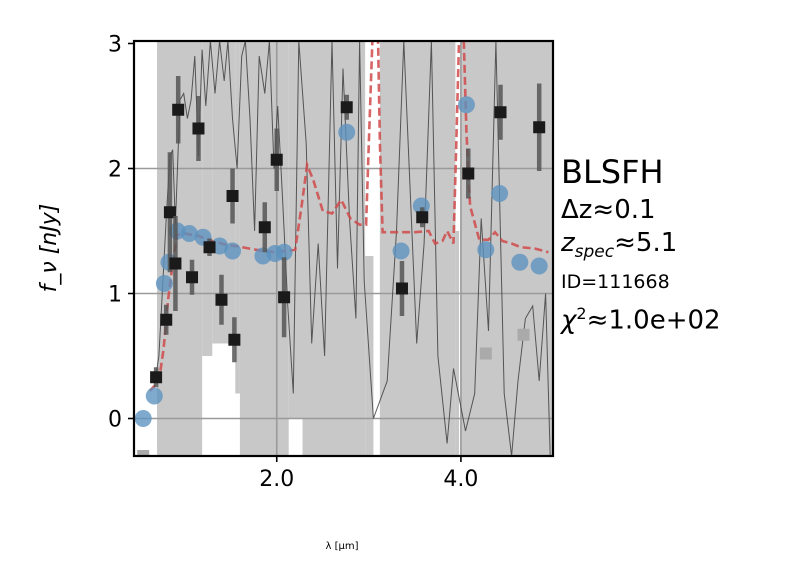  Describe the element at coordinates (49, 248) in the screenshot. I see `y-axis-label: f_ν [nJy]` at that location.